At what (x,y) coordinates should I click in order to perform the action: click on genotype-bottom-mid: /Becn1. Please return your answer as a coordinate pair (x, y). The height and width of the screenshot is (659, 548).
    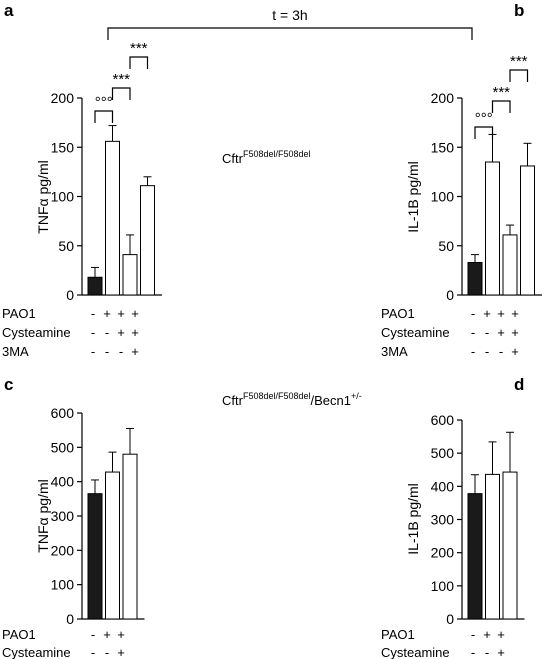
    Looking at the image, I should click on (331, 400).